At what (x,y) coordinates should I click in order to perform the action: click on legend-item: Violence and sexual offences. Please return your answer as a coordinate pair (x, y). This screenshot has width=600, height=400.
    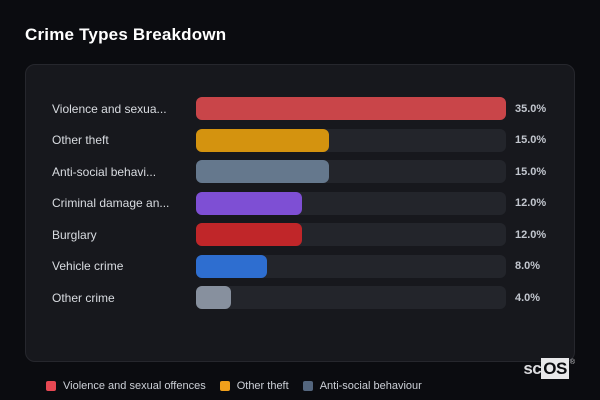
    Looking at the image, I should click on (126, 386).